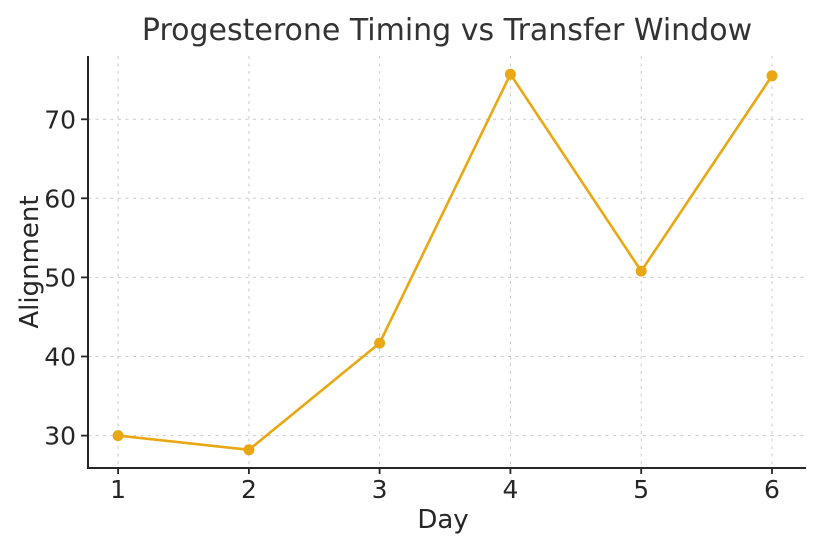 The image size is (825, 550). I want to click on y-tick-label: 70, so click(60, 119).